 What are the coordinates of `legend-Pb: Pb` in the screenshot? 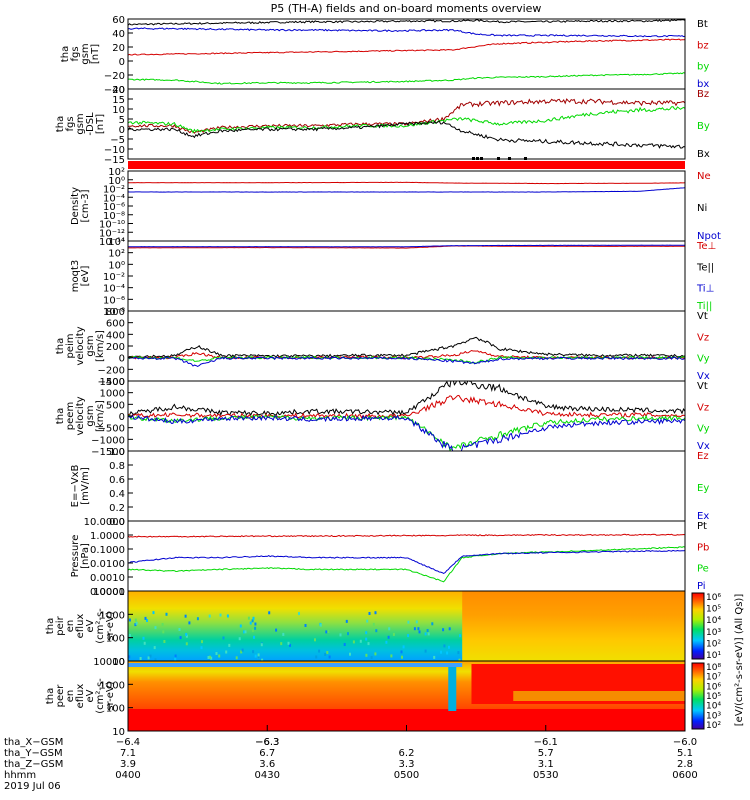 It's located at (703, 547).